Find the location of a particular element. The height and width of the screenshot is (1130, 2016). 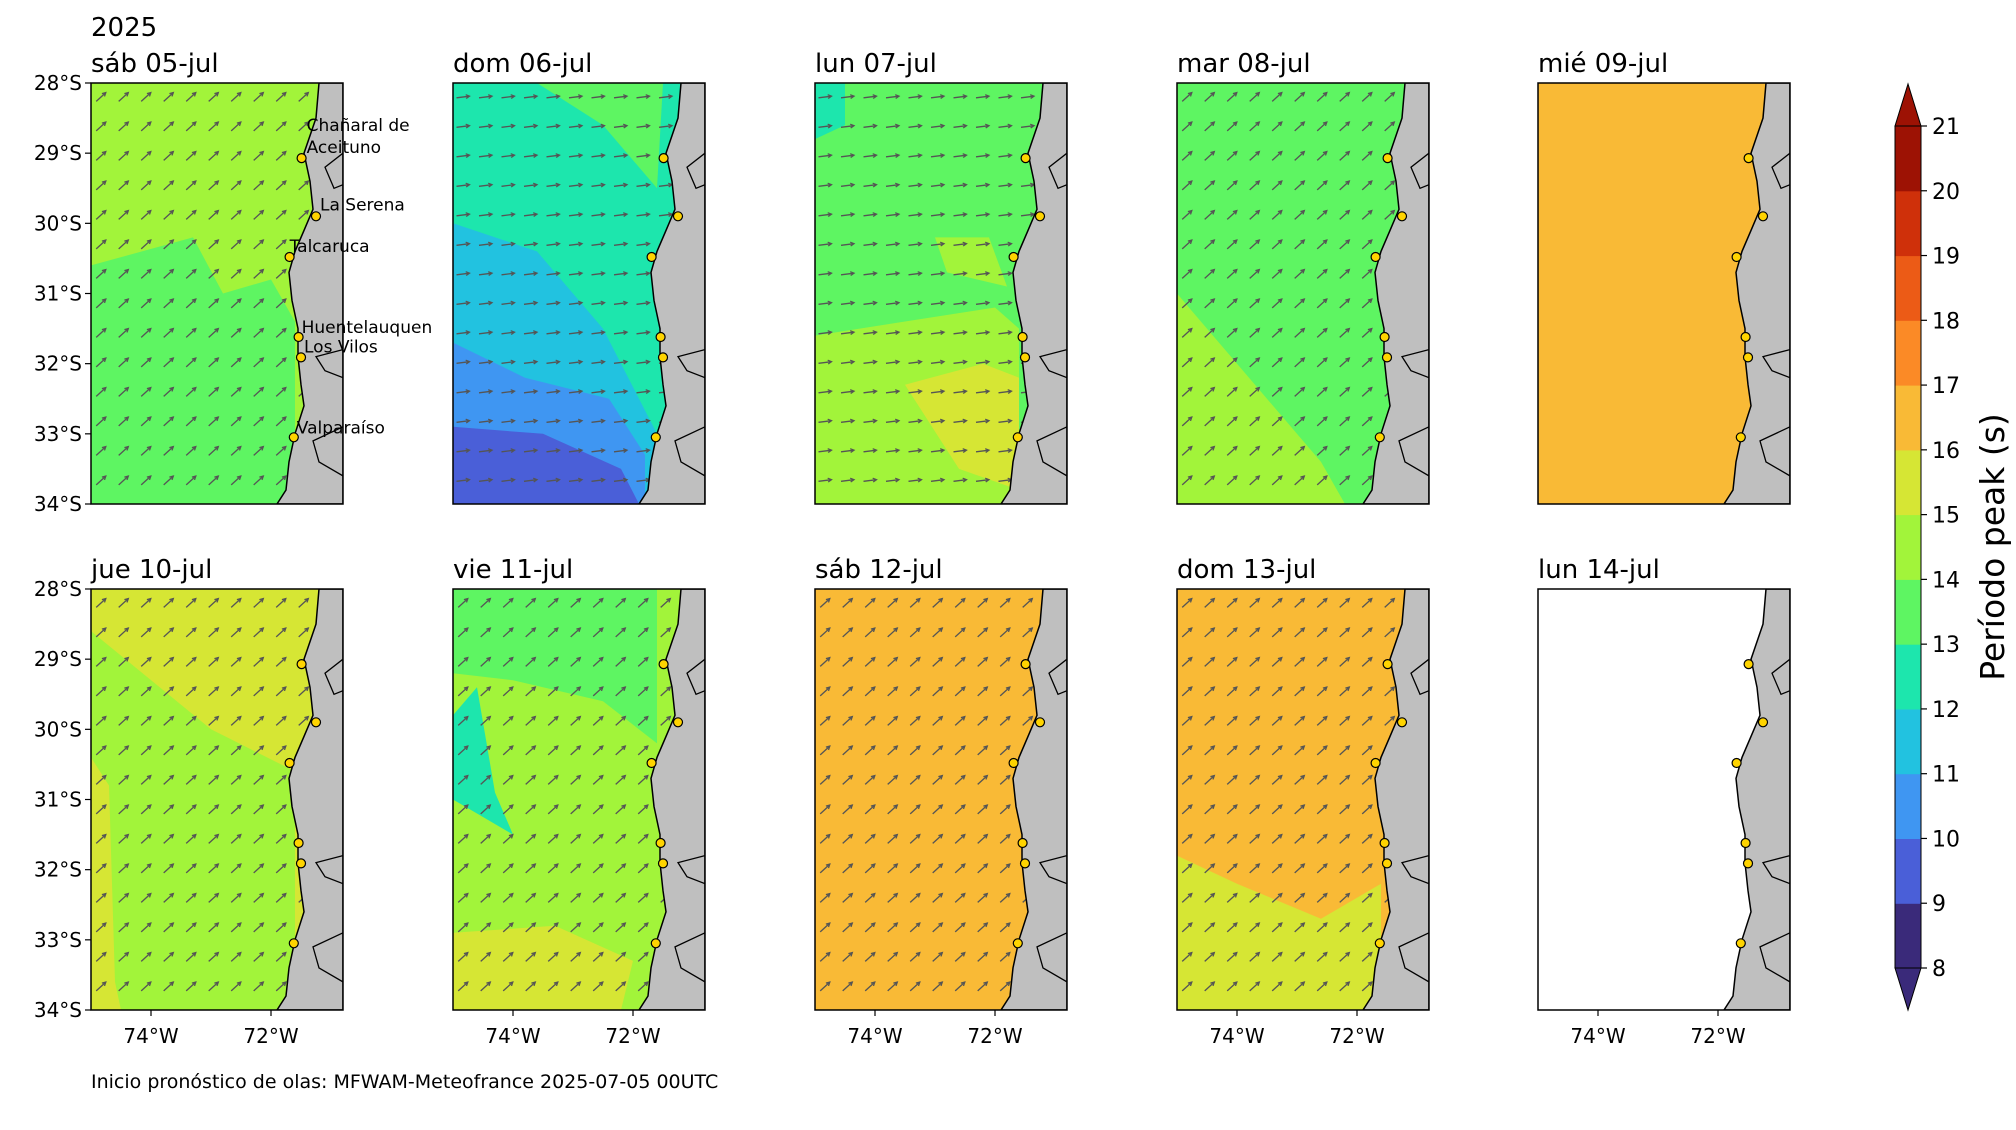

colorbar-tick-label: 20 is located at coordinates (1946, 192).